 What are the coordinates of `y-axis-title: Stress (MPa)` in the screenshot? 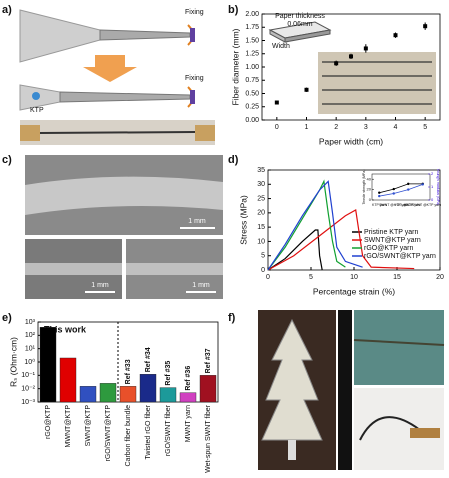 It's located at (243, 220).